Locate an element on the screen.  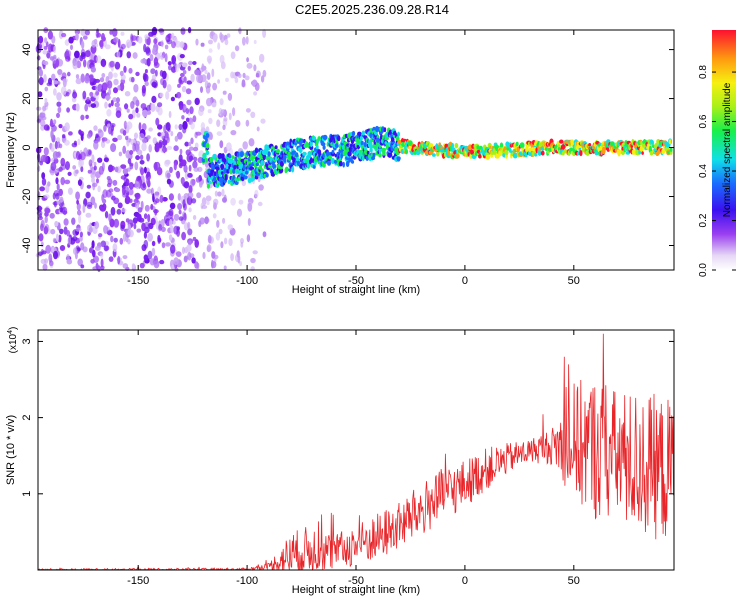
snr-x-label: Height of straight line (km) is located at coordinates (356, 590).